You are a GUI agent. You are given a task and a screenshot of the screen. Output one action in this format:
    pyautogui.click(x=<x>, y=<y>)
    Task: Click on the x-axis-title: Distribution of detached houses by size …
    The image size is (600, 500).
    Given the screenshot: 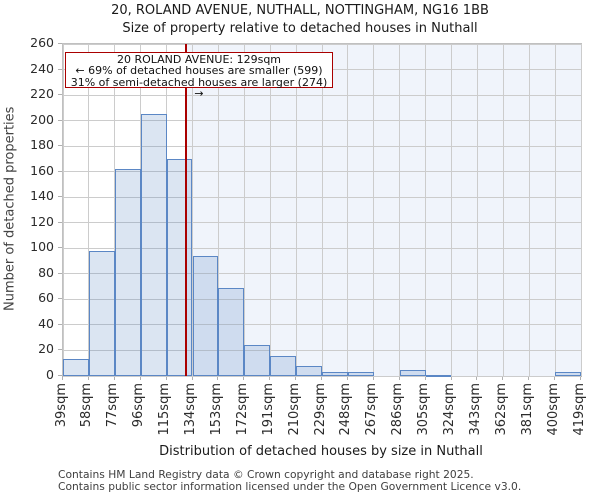 What is the action you would take?
    pyautogui.click(x=321, y=451)
    